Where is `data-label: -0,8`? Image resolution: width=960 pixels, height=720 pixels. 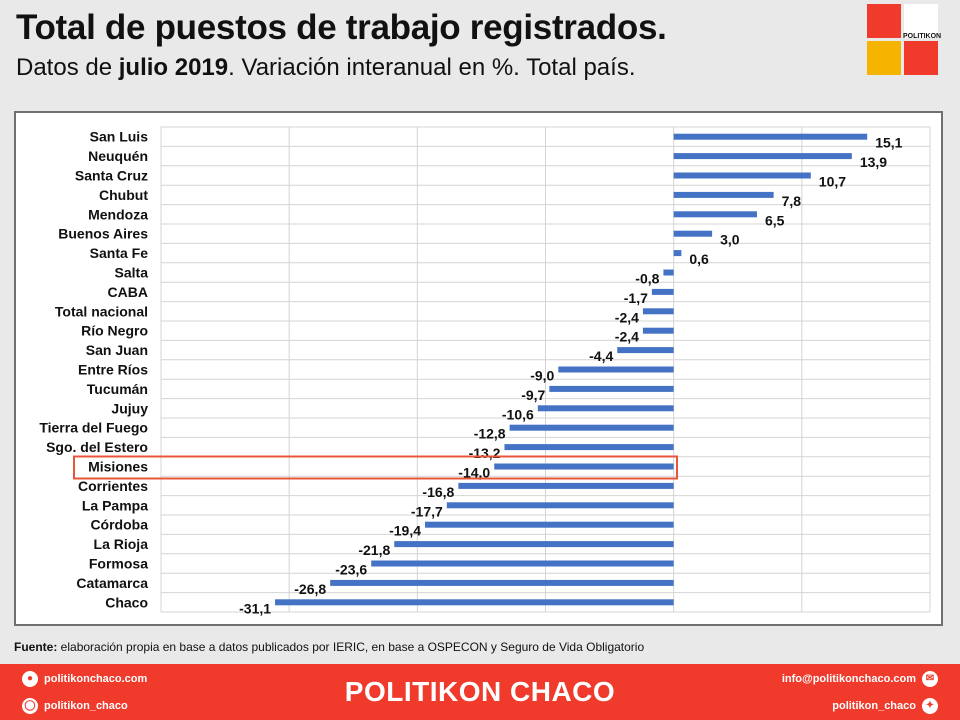
data-label: -0,8 is located at coordinates (647, 279).